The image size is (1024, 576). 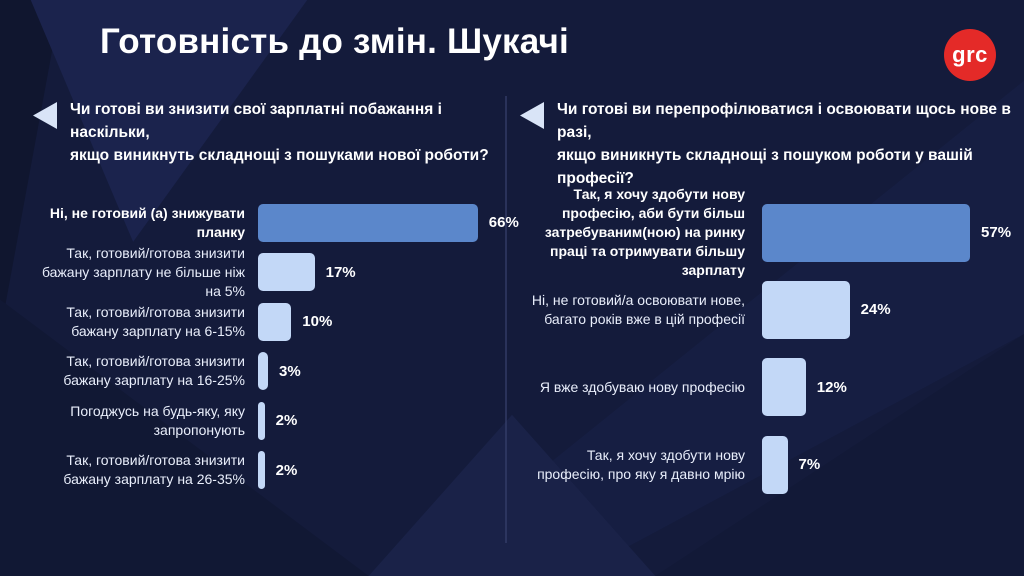 What do you see at coordinates (506, 319) in the screenshot?
I see `panel-divider` at bounding box center [506, 319].